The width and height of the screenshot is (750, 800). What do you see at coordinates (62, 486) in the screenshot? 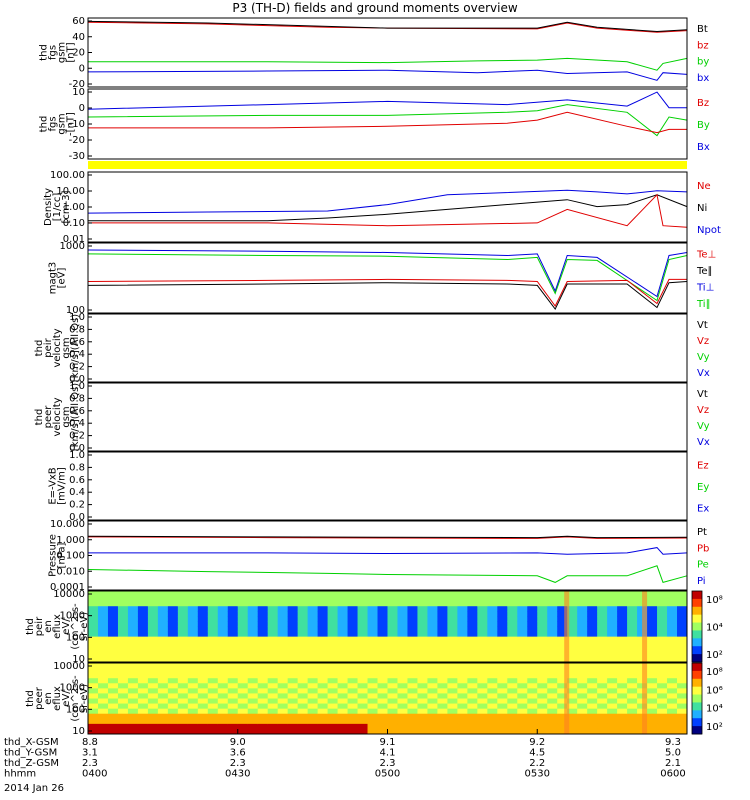
I see `p7-ylabel: [mV/m]` at bounding box center [62, 486].